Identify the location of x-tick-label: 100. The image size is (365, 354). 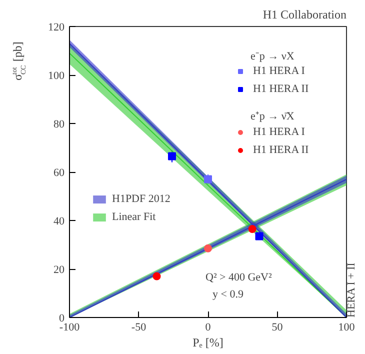
(347, 328).